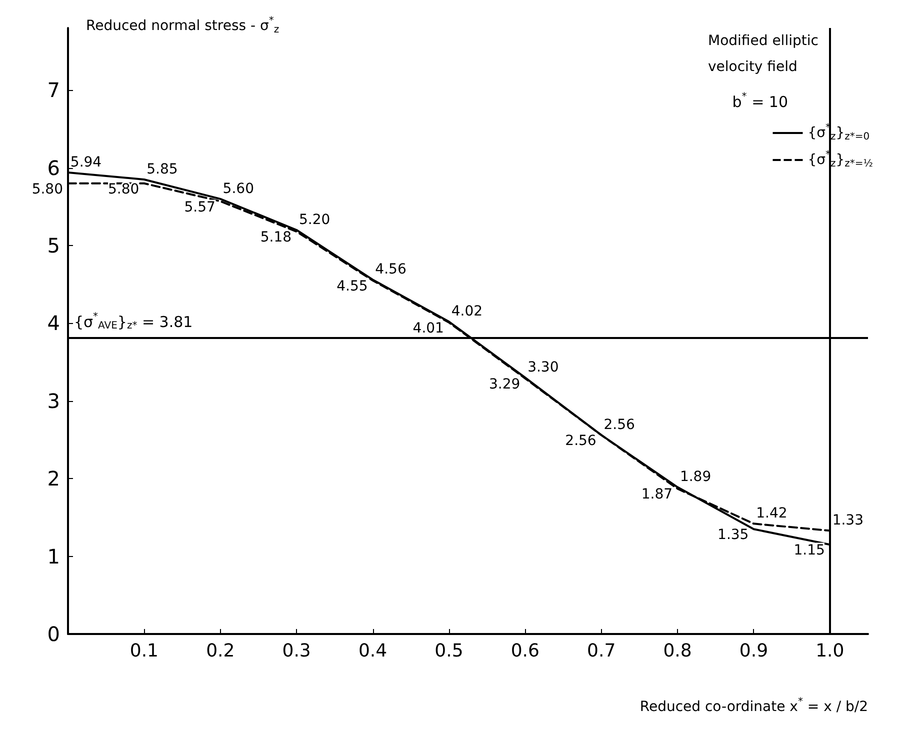 This screenshot has height=732, width=916. What do you see at coordinates (467, 312) in the screenshot?
I see `data-label: 4.02` at bounding box center [467, 312].